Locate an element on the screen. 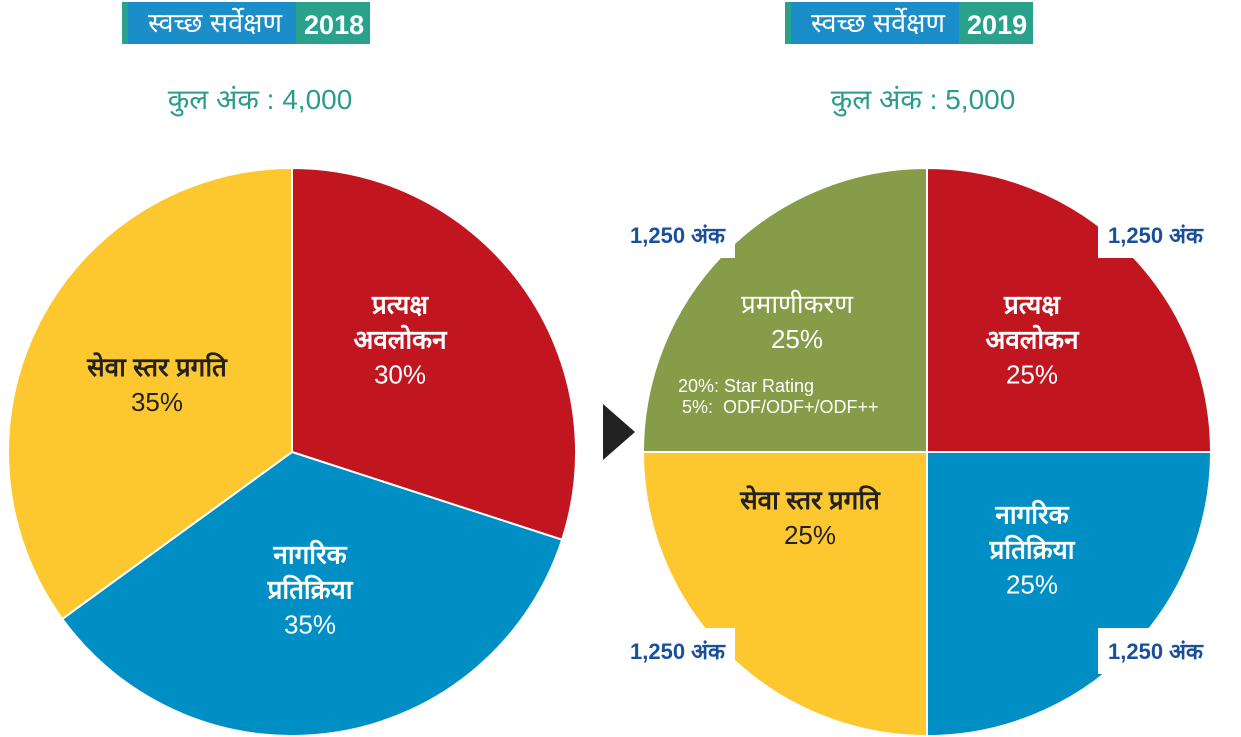 The image size is (1241, 737). category-label: प्रमाणीकरण is located at coordinates (796, 303).